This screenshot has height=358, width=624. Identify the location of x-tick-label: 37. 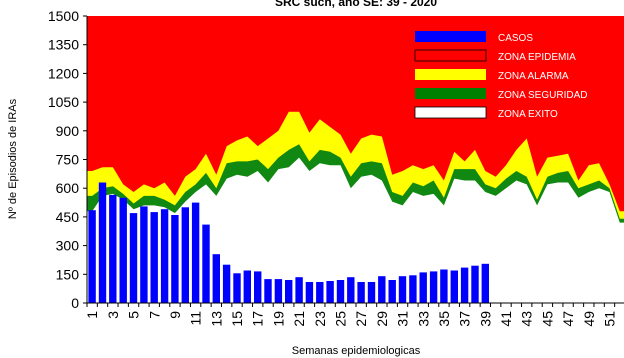
(465, 319).